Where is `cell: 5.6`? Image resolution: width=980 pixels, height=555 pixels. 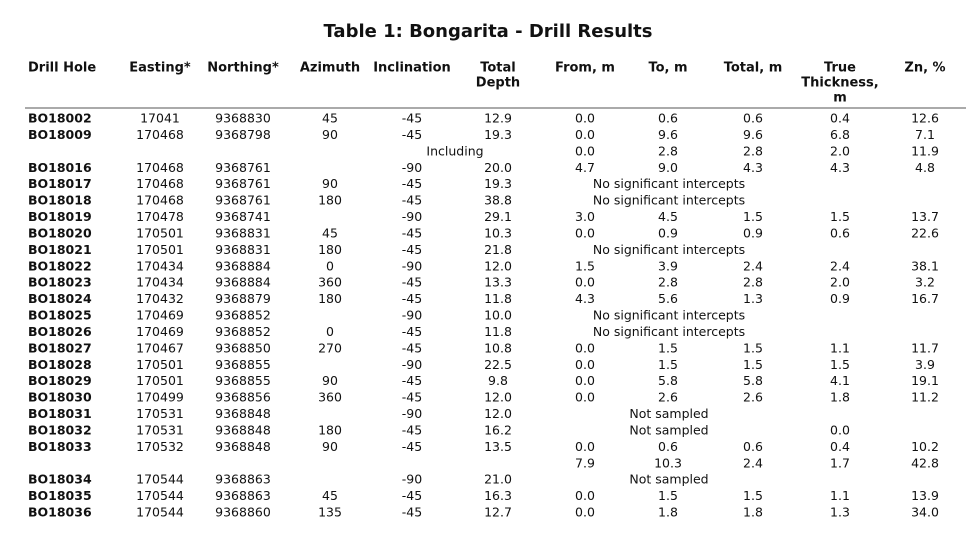 cell: 5.6 is located at coordinates (668, 298).